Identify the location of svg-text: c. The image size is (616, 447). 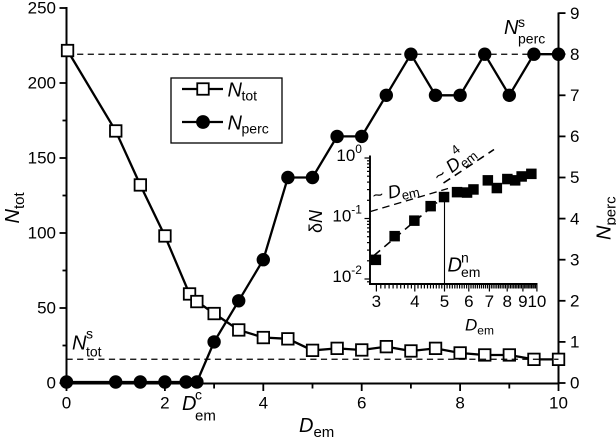
(198, 395).